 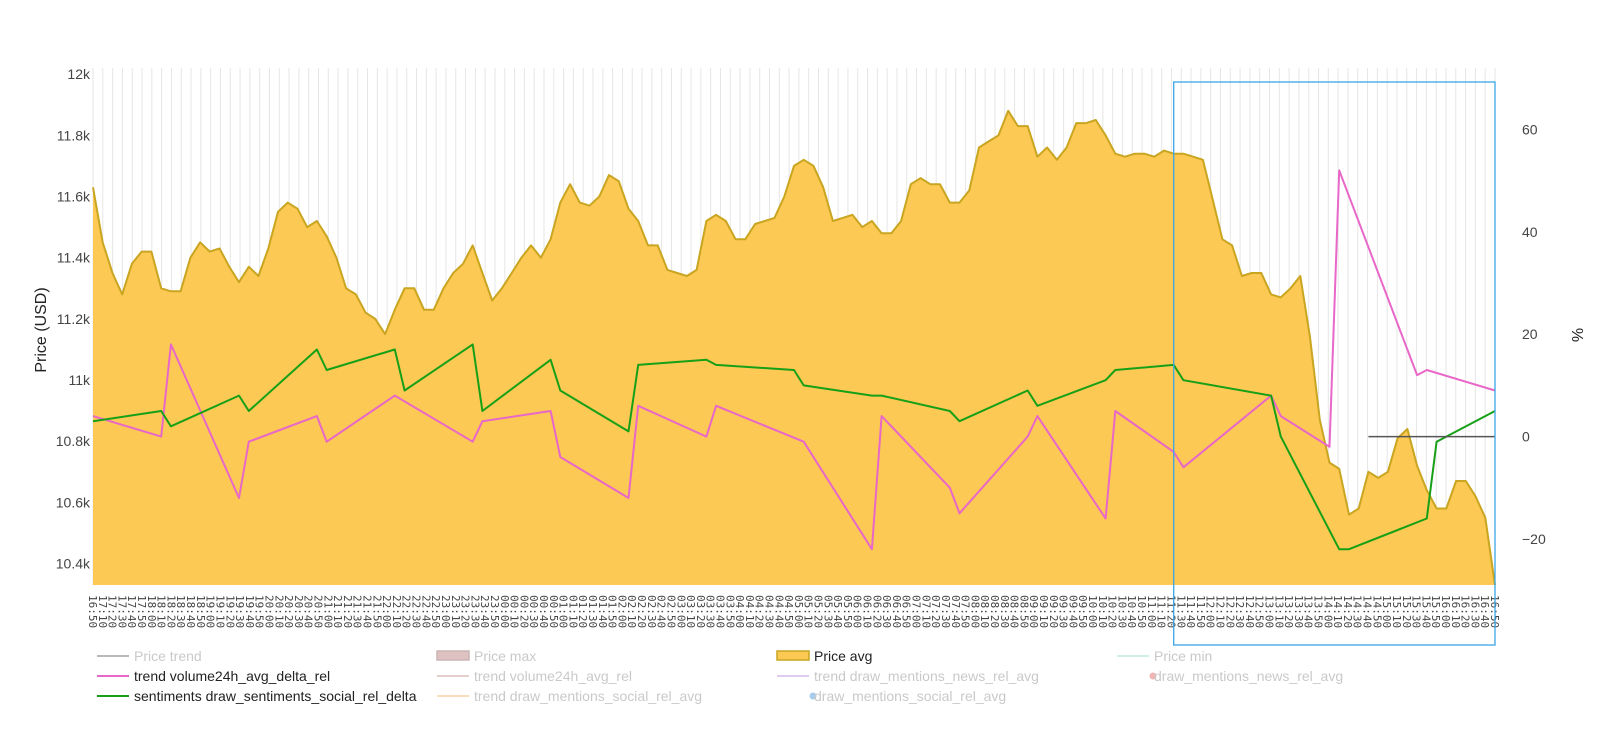 I want to click on y-left-tick-label: 12k, so click(x=79, y=74).